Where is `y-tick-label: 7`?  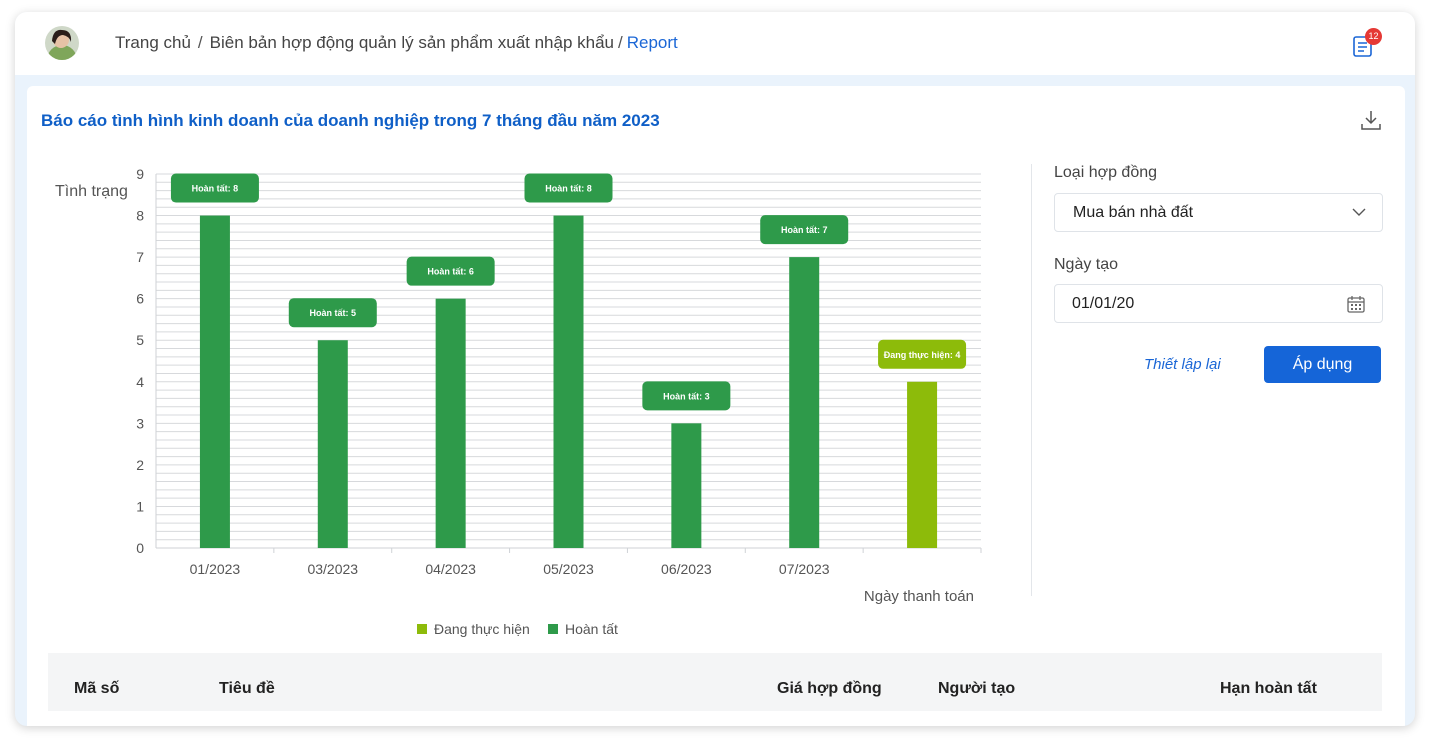 y-tick-label: 7 is located at coordinates (140, 257).